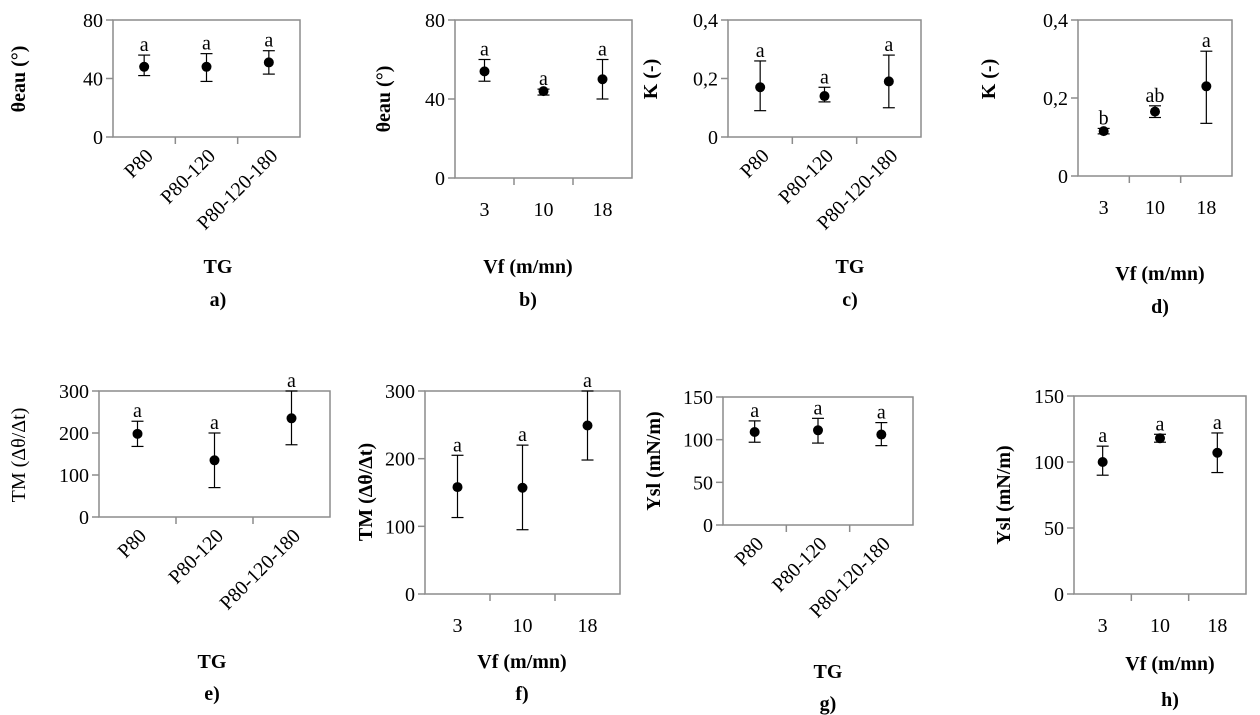  Describe the element at coordinates (260, 569) in the screenshot. I see `x-category-label: P80-120-180` at that location.